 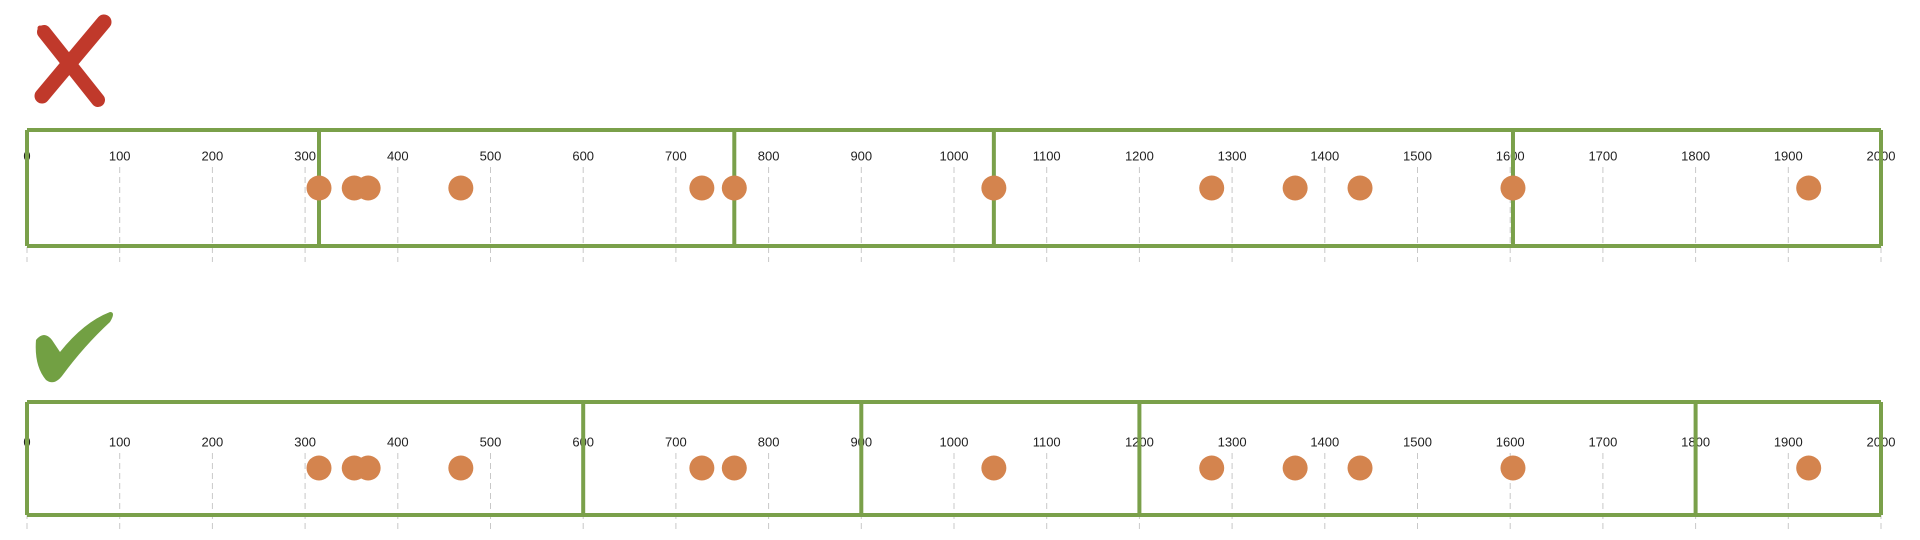 What do you see at coordinates (1695, 155) in the screenshot?
I see `x-tick-label: 1800` at bounding box center [1695, 155].